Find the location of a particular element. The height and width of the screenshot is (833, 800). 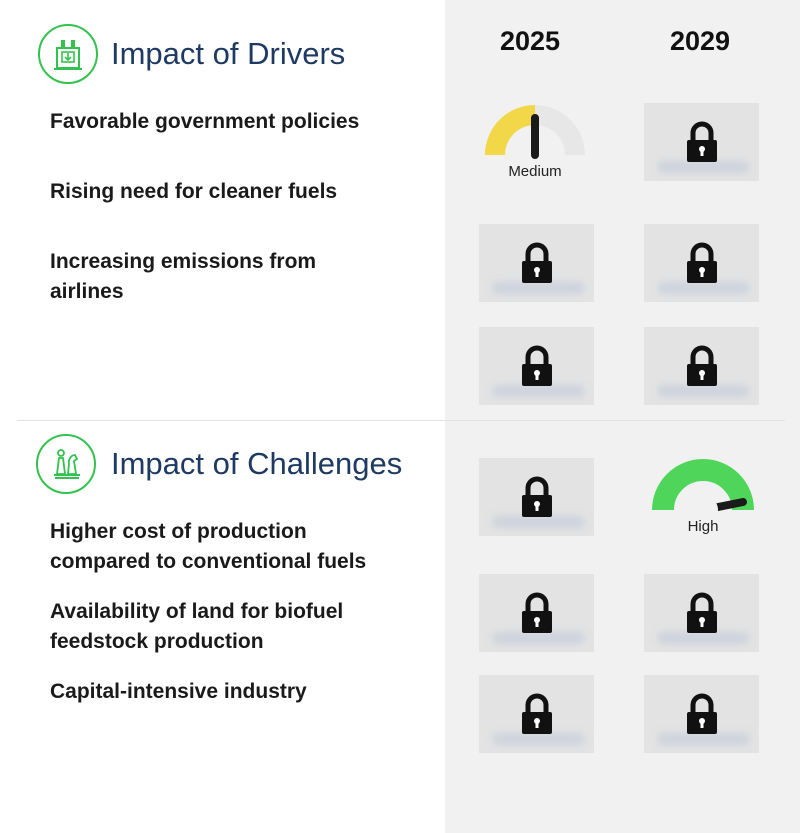

medium-gauge-label: Medium is located at coordinates (535, 171).